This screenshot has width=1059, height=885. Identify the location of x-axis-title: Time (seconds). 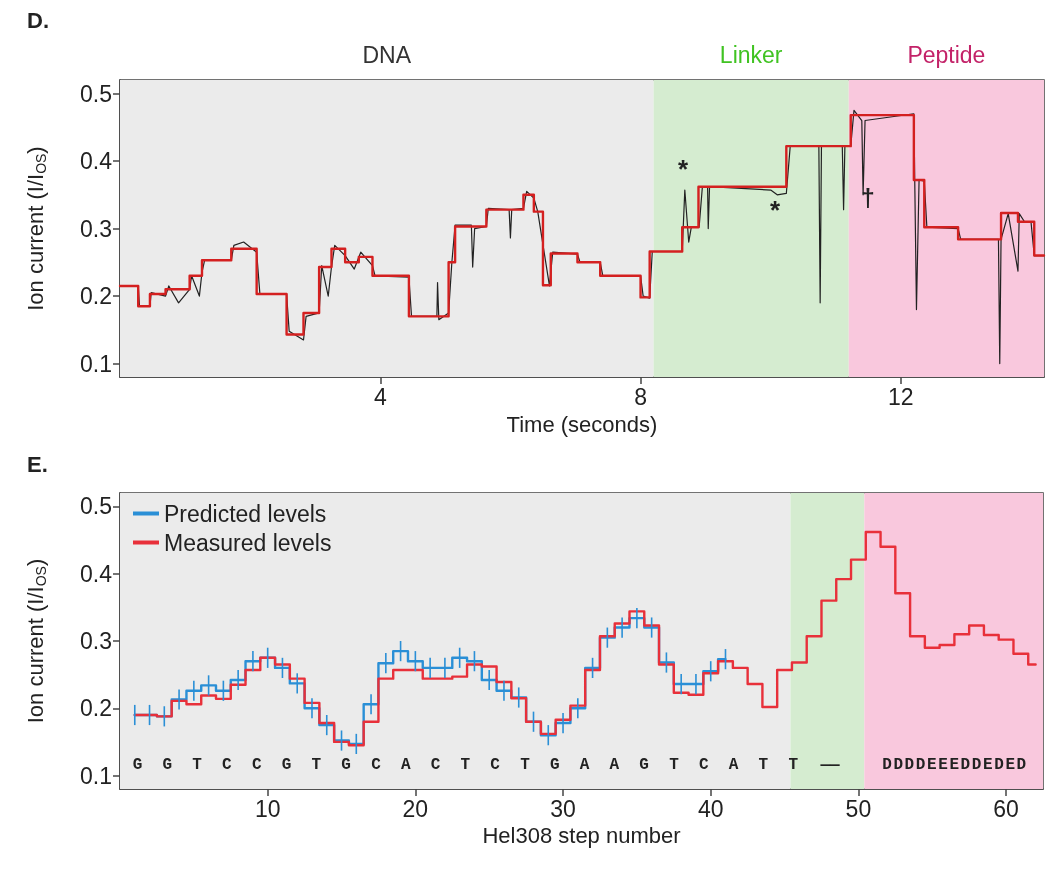
(582, 424).